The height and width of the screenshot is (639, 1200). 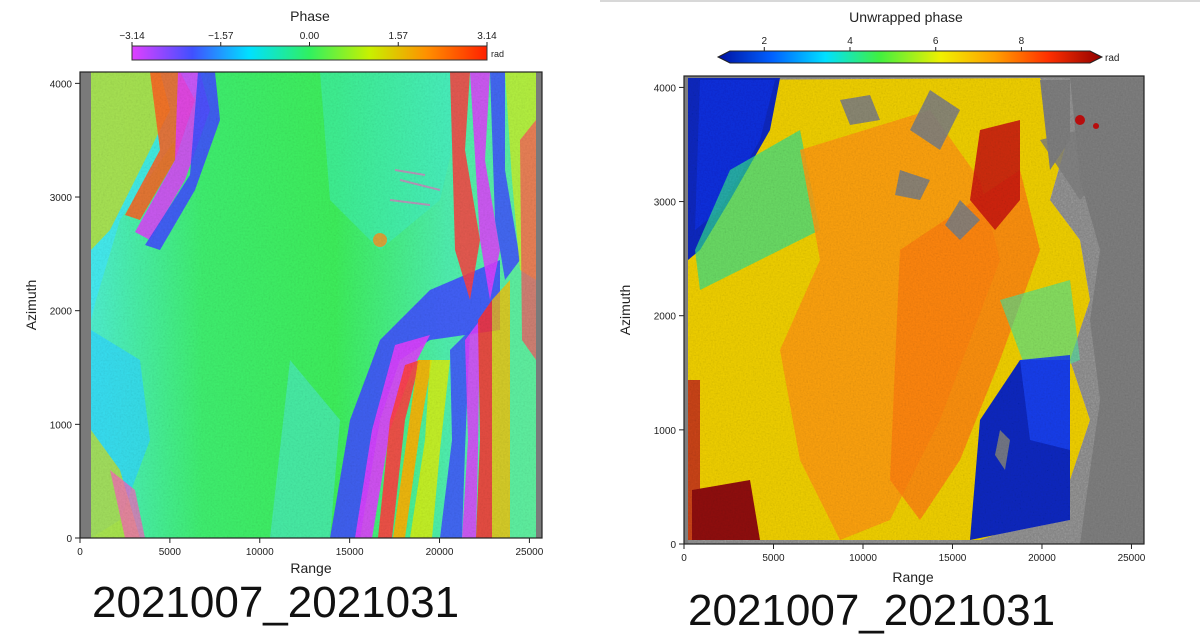 What do you see at coordinates (893, 43) in the screenshot?
I see `colorbar-ticks: 2 4 6 8` at bounding box center [893, 43].